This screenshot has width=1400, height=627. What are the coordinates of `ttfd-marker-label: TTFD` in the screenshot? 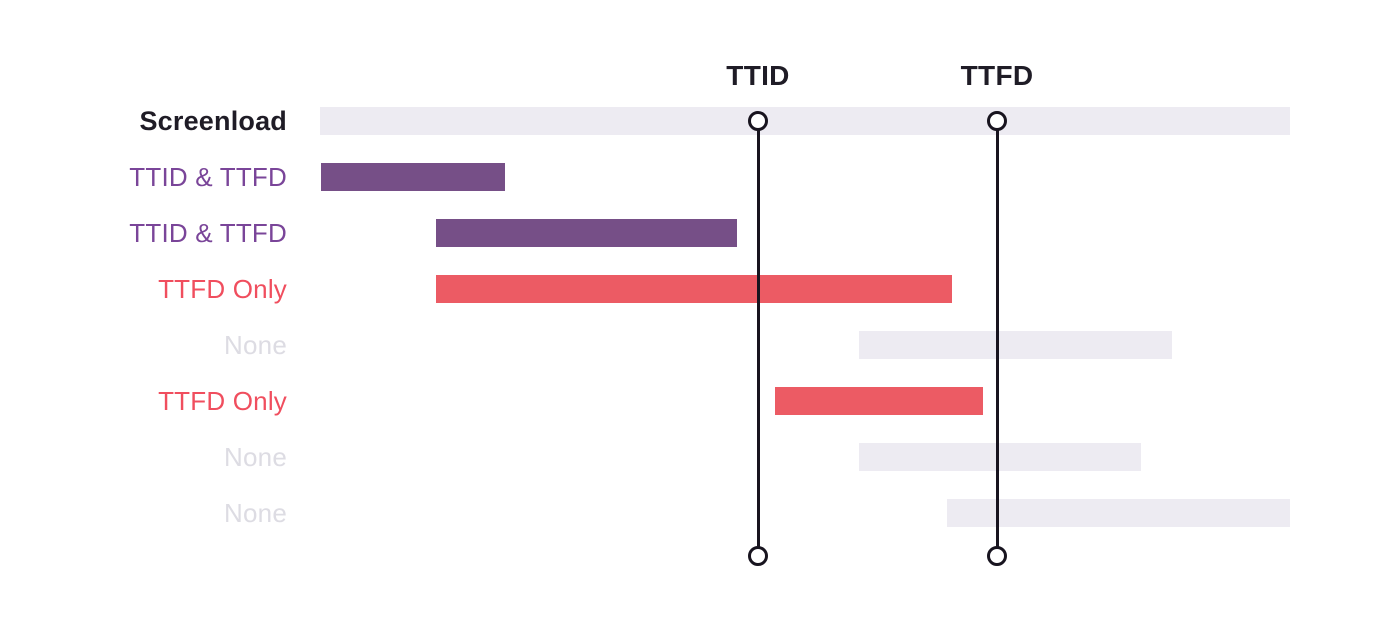 It's located at (997, 75).